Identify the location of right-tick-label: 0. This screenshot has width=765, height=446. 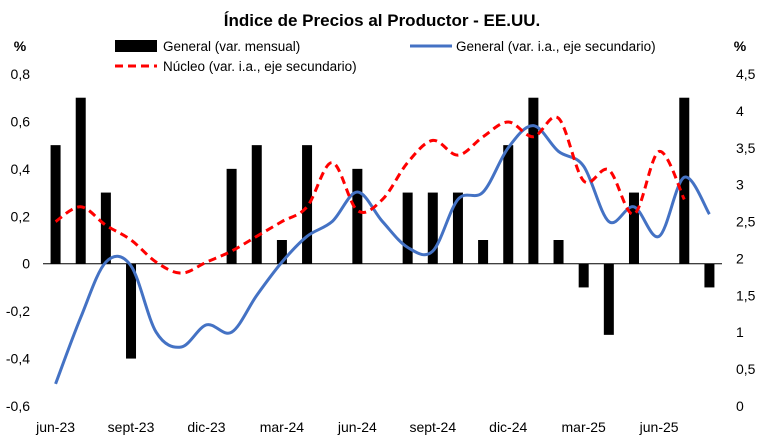
(740, 406).